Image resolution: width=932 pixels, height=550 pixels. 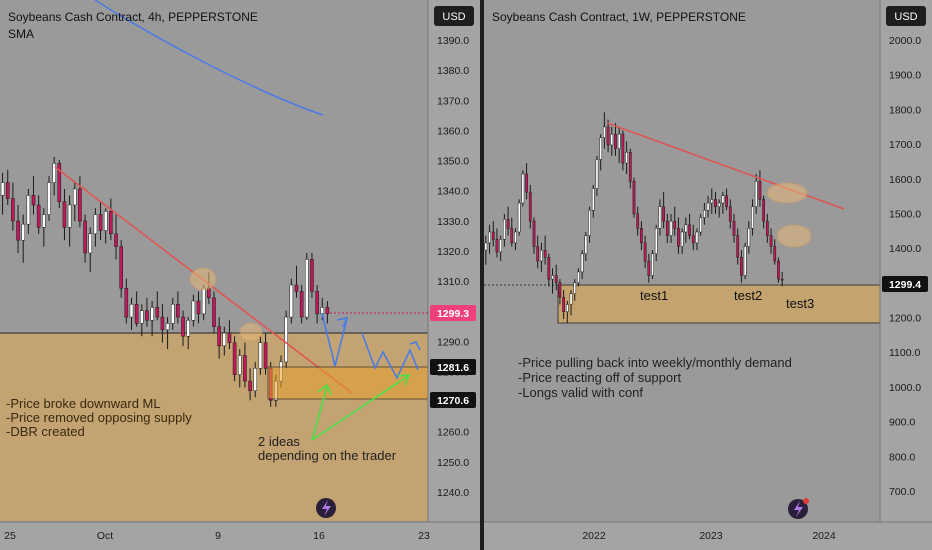 I want to click on right-y-tick: 800.0, so click(x=902, y=457).